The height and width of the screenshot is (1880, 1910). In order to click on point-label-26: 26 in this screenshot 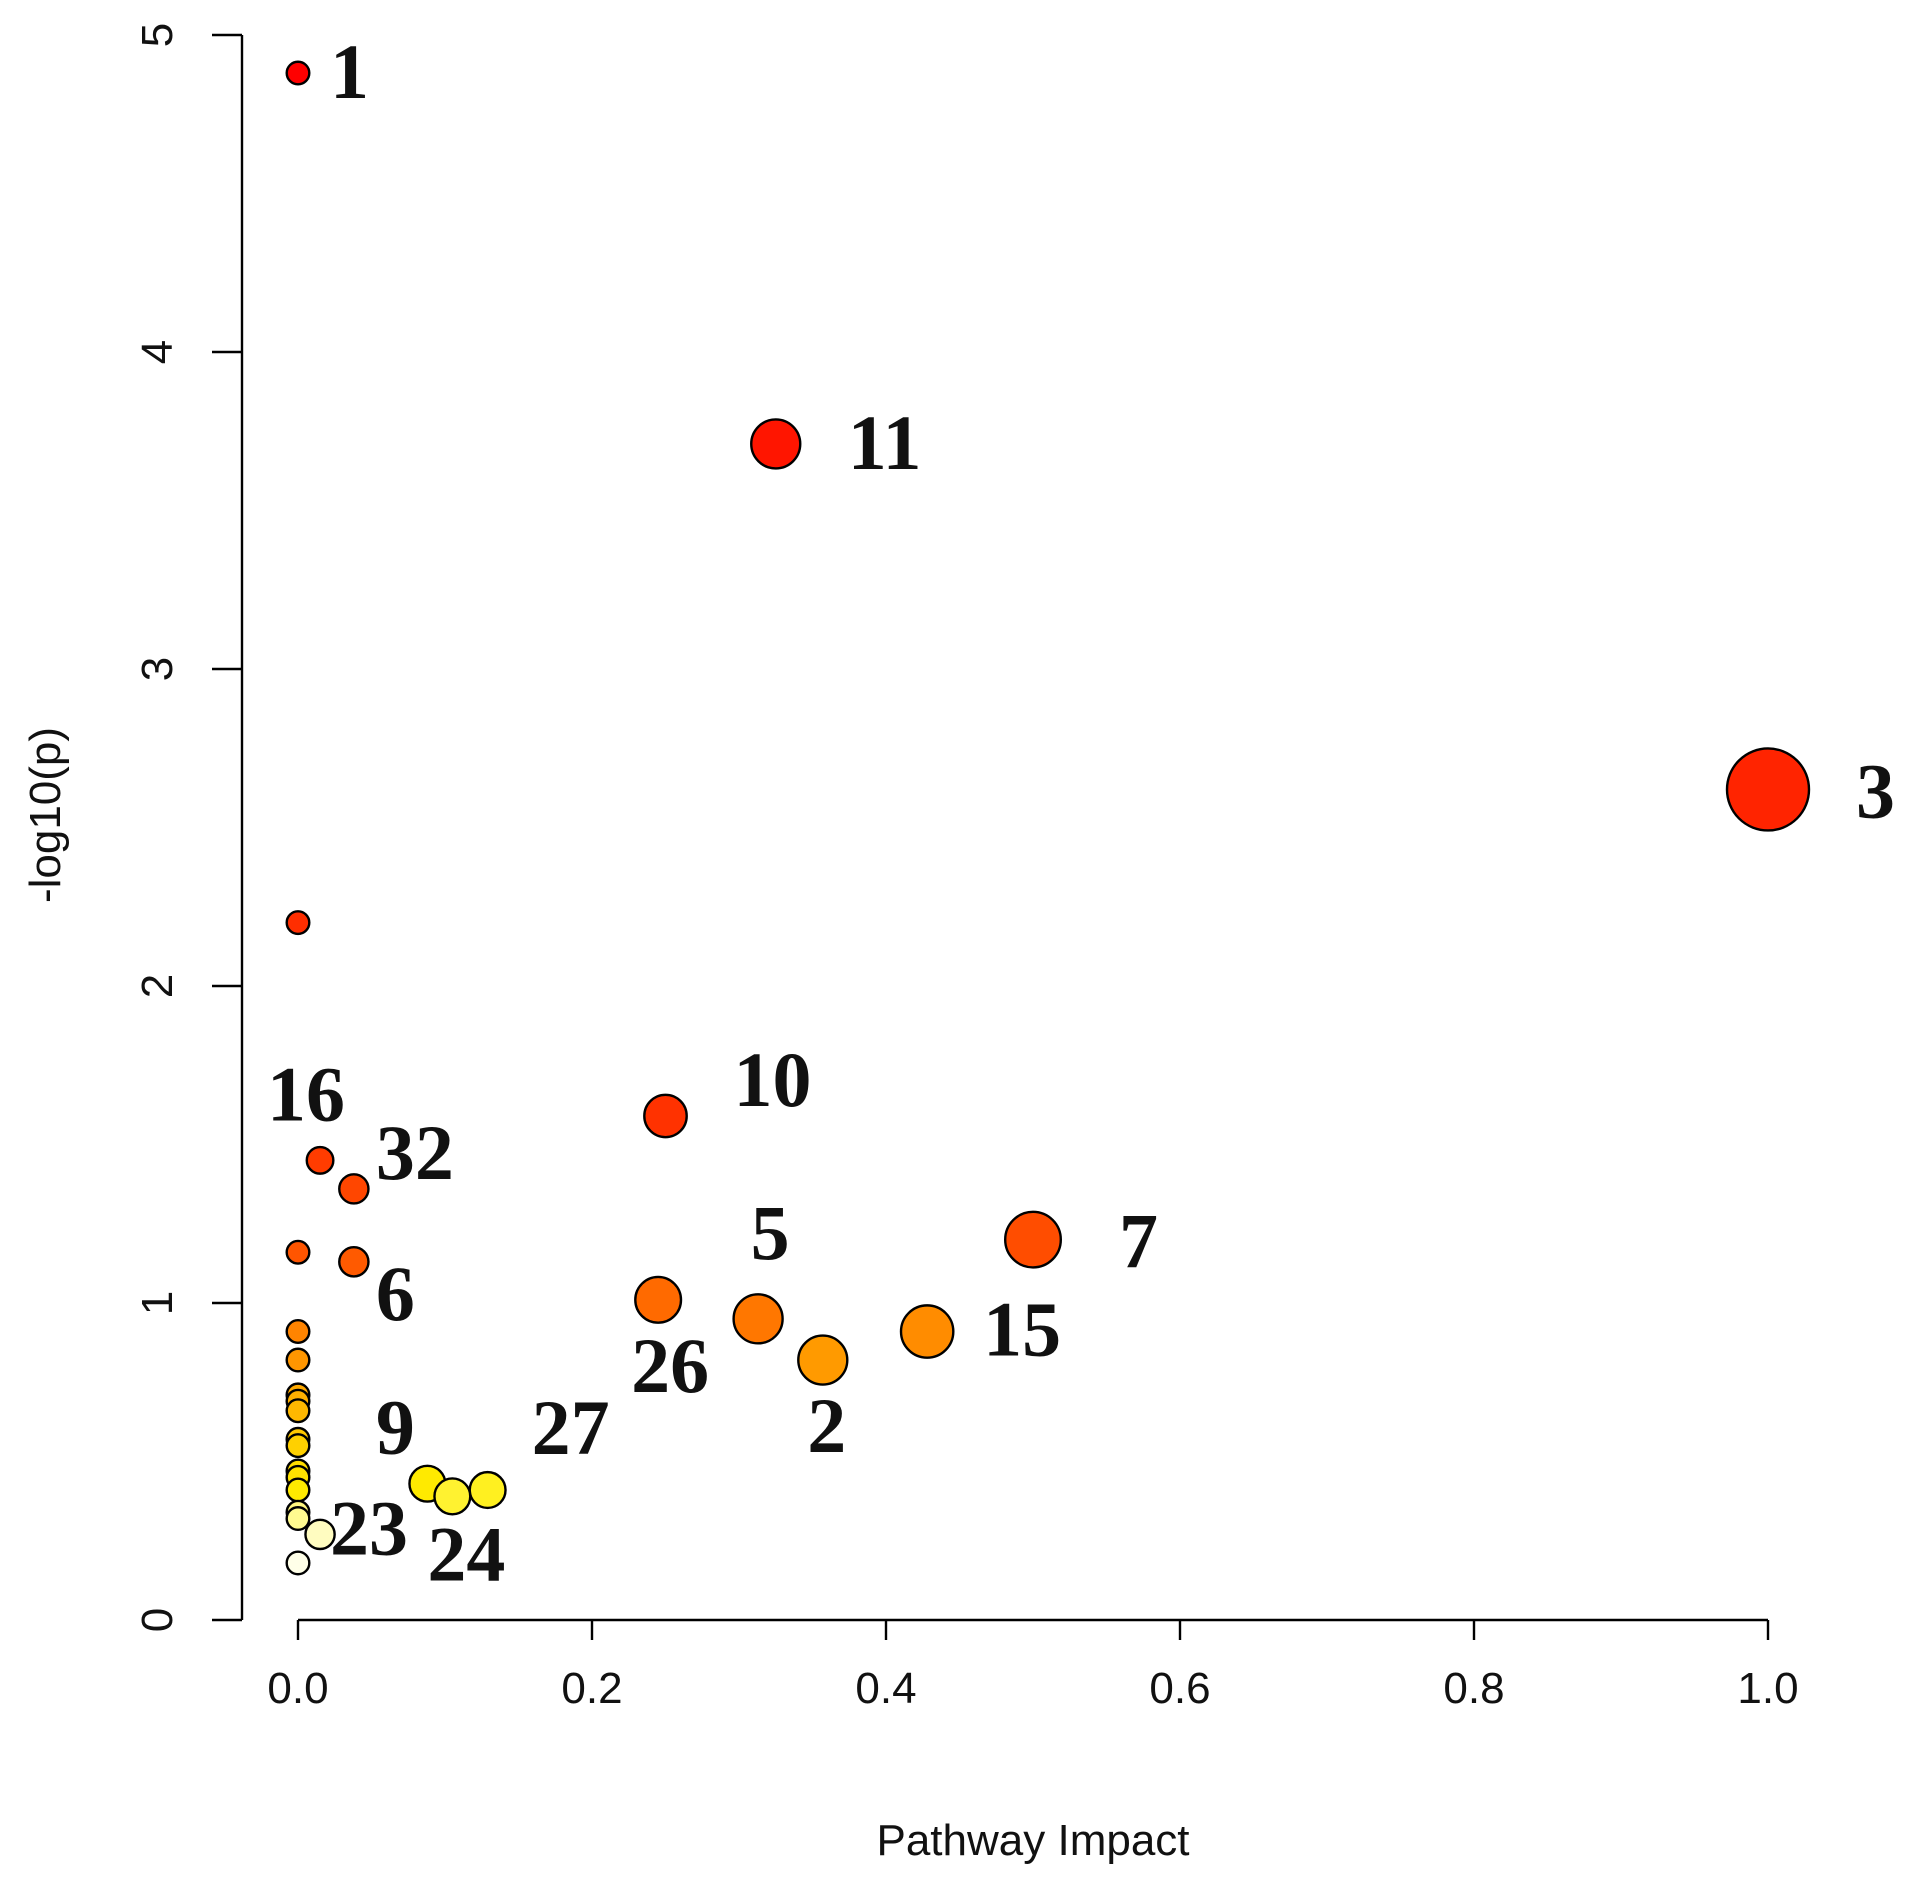, I will do `click(670, 1365)`.